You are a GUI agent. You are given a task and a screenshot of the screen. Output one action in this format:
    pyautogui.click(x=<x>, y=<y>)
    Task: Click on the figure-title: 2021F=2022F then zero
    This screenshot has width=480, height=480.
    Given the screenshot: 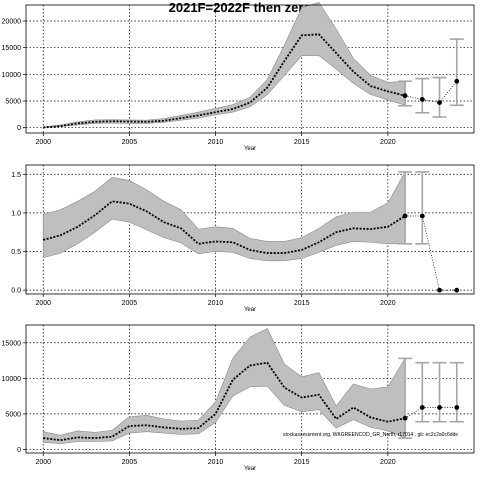 What is the action you would take?
    pyautogui.click(x=240, y=7)
    